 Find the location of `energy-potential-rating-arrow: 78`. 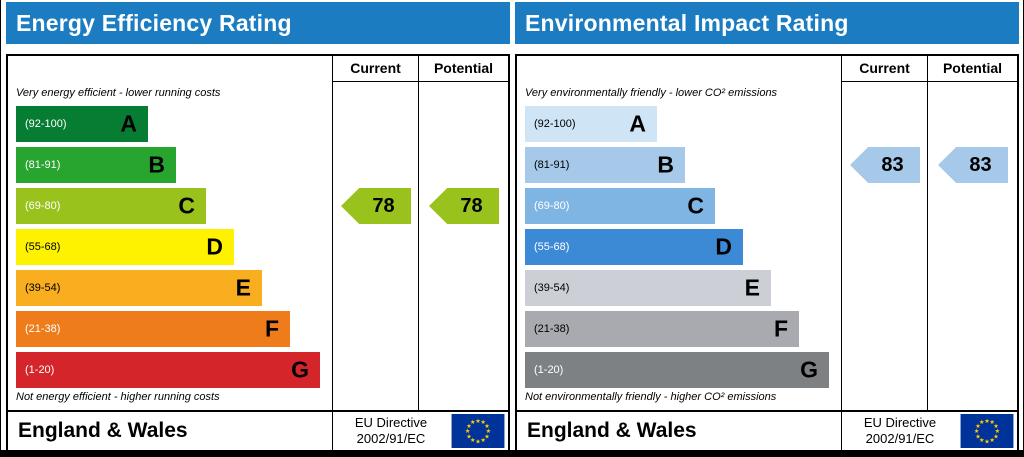

energy-potential-rating-arrow: 78 is located at coordinates (464, 206).